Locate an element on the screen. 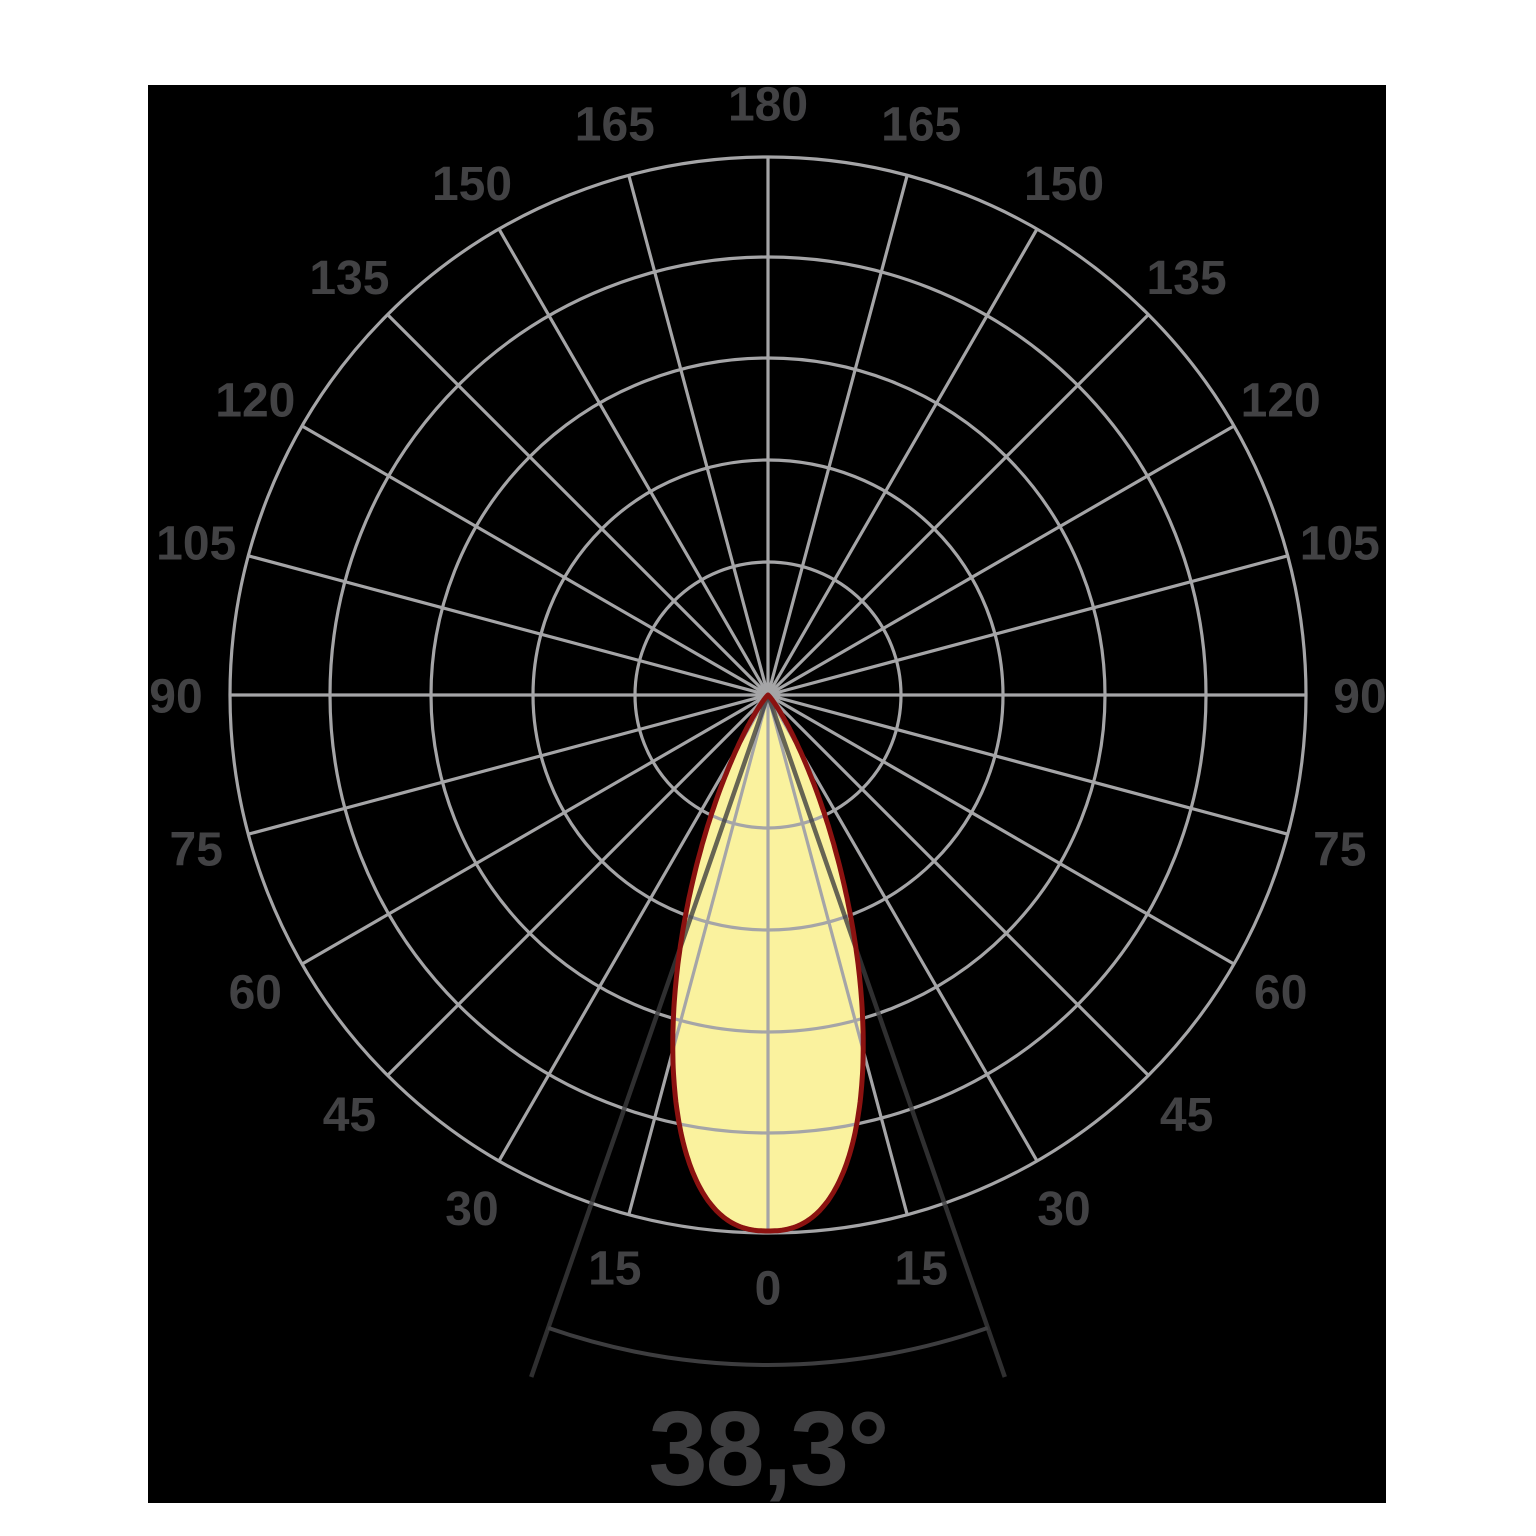 Image resolution: width=1536 pixels, height=1536 pixels. beam-outline is located at coordinates (768, 963).